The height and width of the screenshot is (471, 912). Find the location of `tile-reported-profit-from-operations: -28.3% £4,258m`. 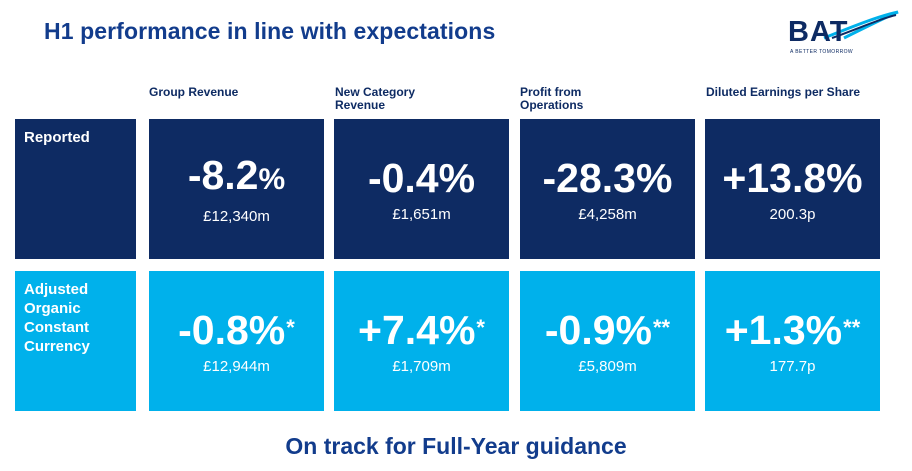

tile-reported-profit-from-operations: -28.3% £4,258m is located at coordinates (607, 189).